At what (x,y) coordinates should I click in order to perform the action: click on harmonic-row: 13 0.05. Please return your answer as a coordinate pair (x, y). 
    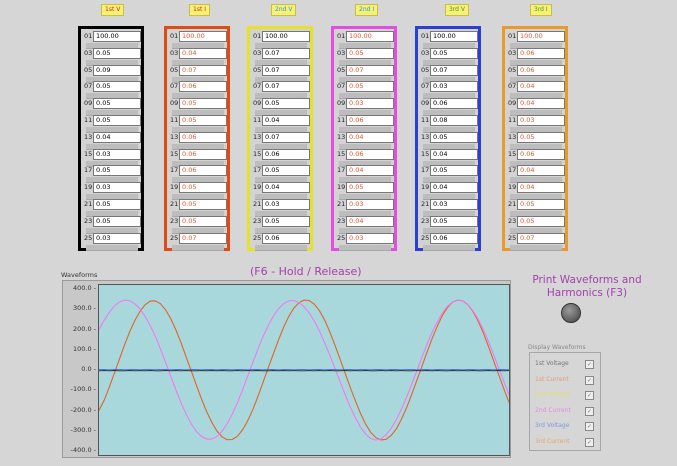
    Looking at the image, I should click on (449, 140).